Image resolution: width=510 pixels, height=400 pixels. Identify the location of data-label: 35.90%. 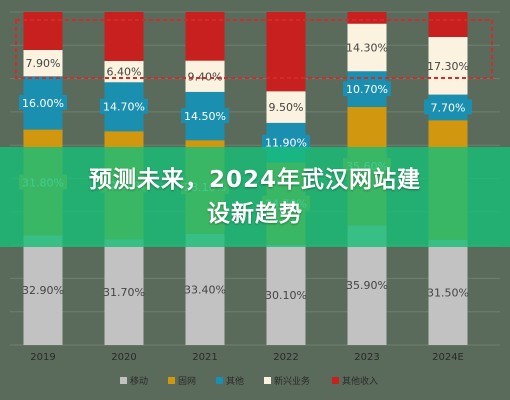
(367, 285).